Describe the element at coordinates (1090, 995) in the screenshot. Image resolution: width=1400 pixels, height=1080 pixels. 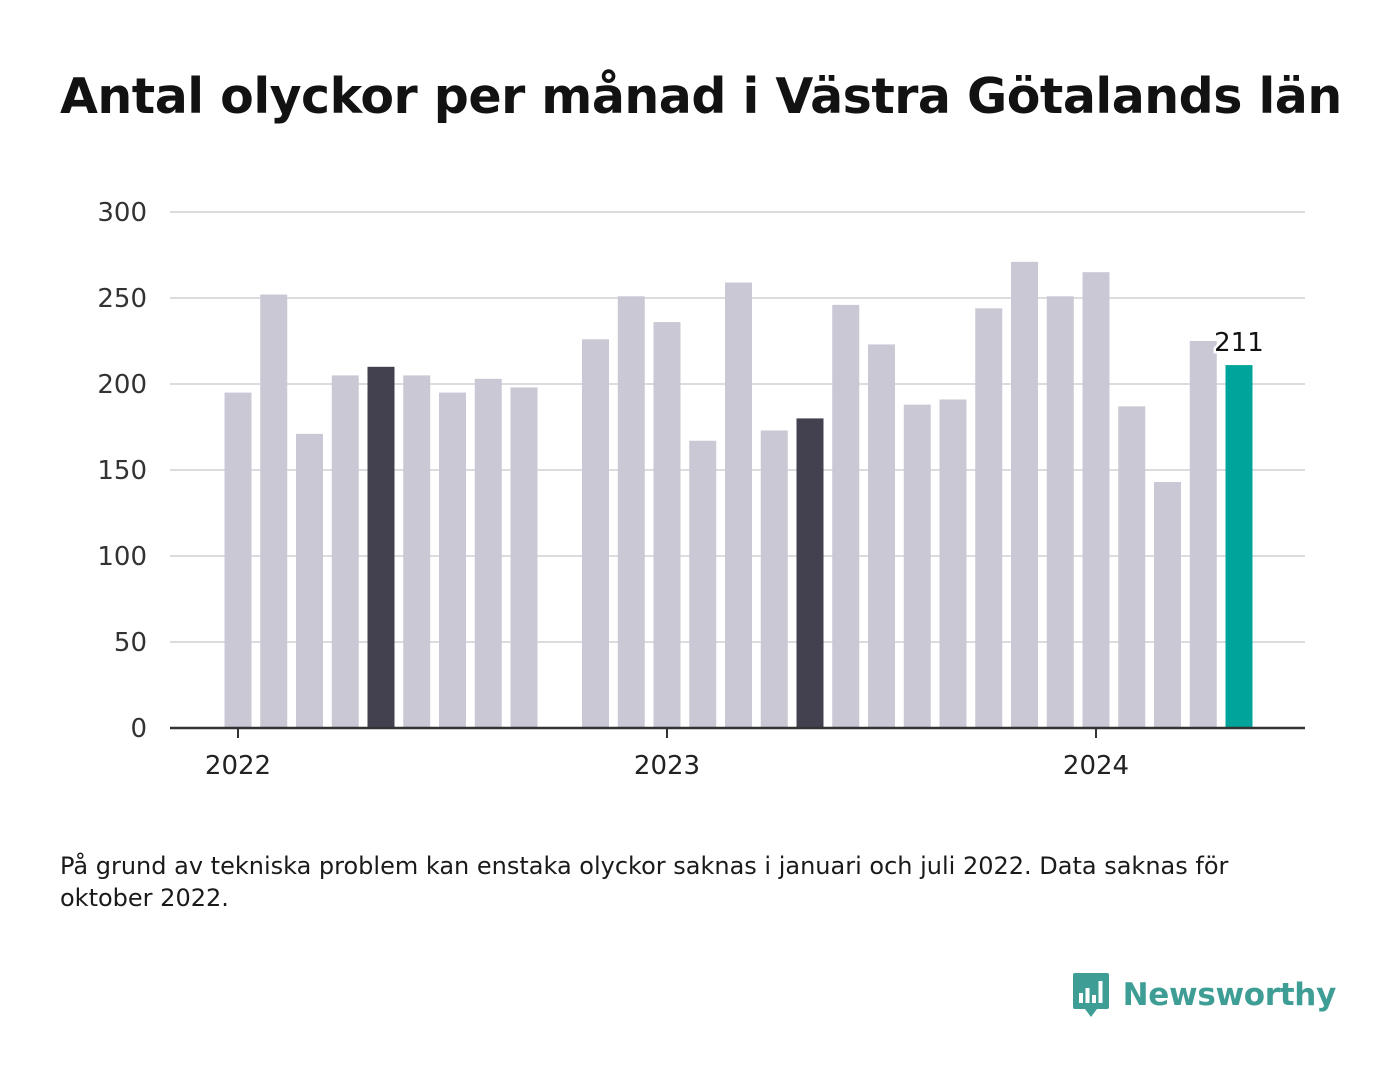
I see `bar-chart-speech-bubble-icon` at that location.